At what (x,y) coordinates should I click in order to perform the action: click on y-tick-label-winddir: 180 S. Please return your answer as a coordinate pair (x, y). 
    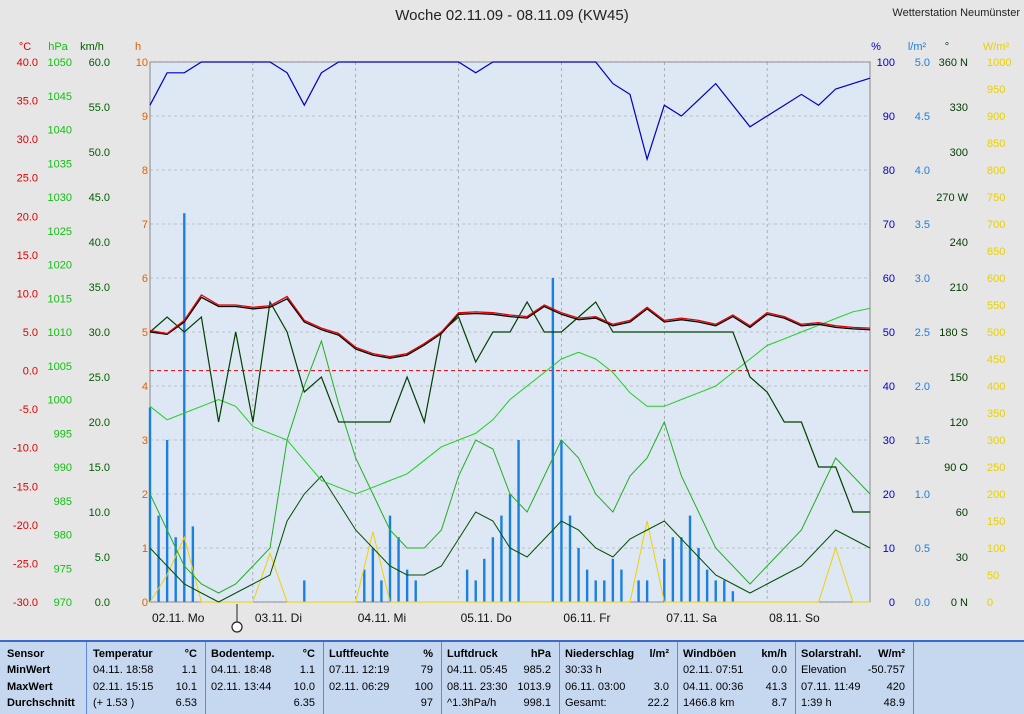
    Looking at the image, I should click on (953, 333).